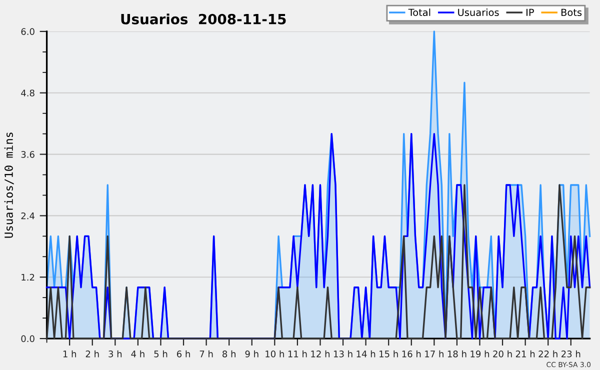  Describe the element at coordinates (137, 354) in the screenshot. I see `x-tick-label: 4 h` at that location.